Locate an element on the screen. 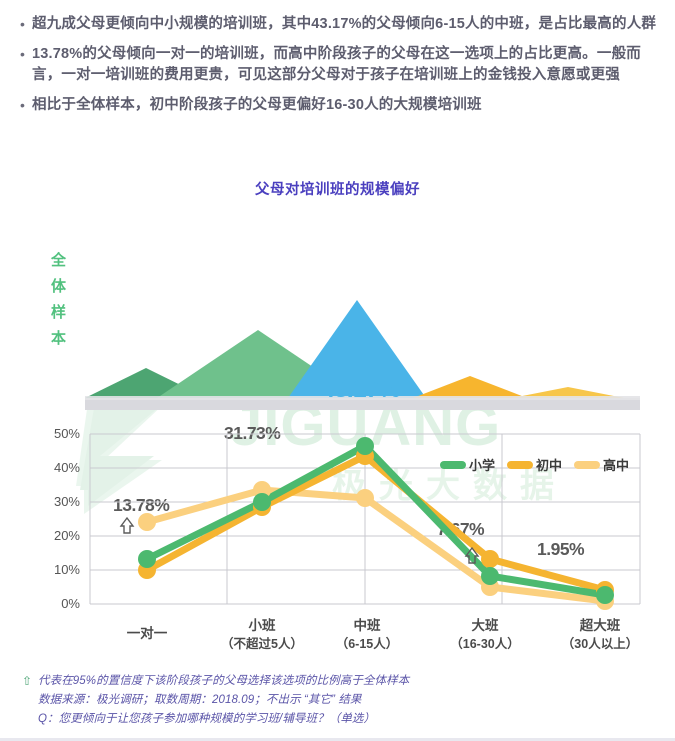  legend-label: 高中 is located at coordinates (615, 465).